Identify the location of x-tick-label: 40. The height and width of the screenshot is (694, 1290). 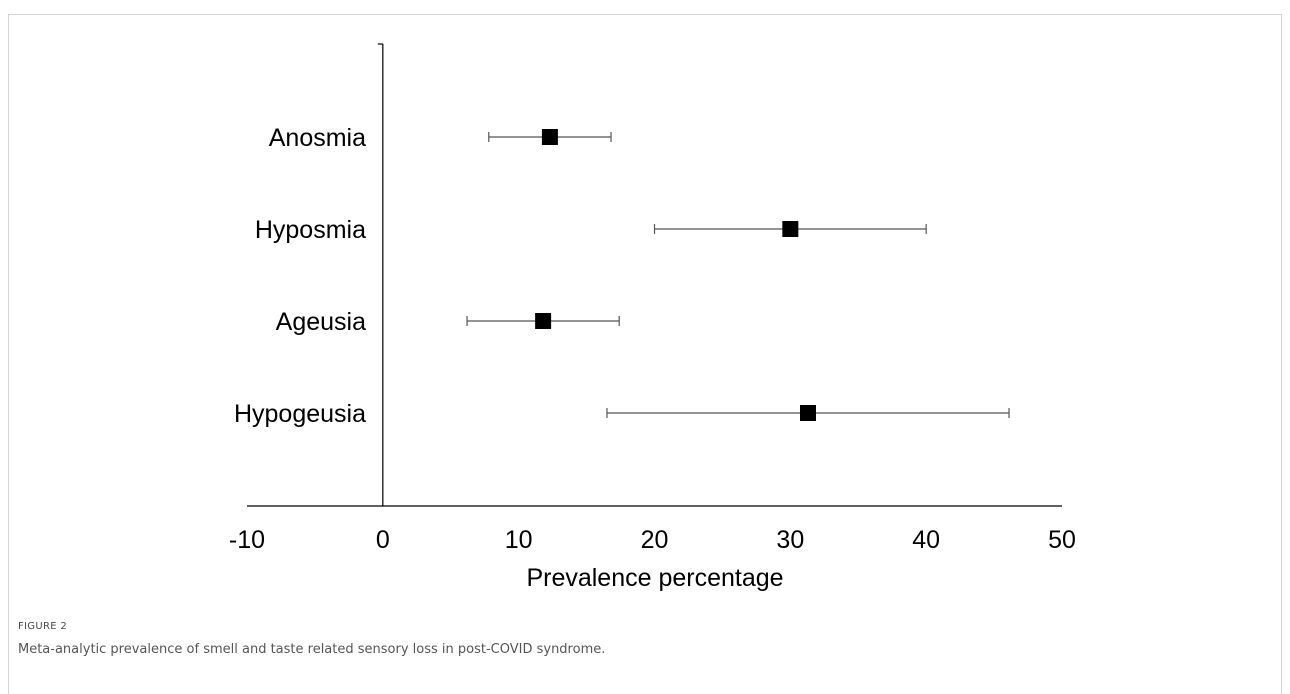
(926, 540).